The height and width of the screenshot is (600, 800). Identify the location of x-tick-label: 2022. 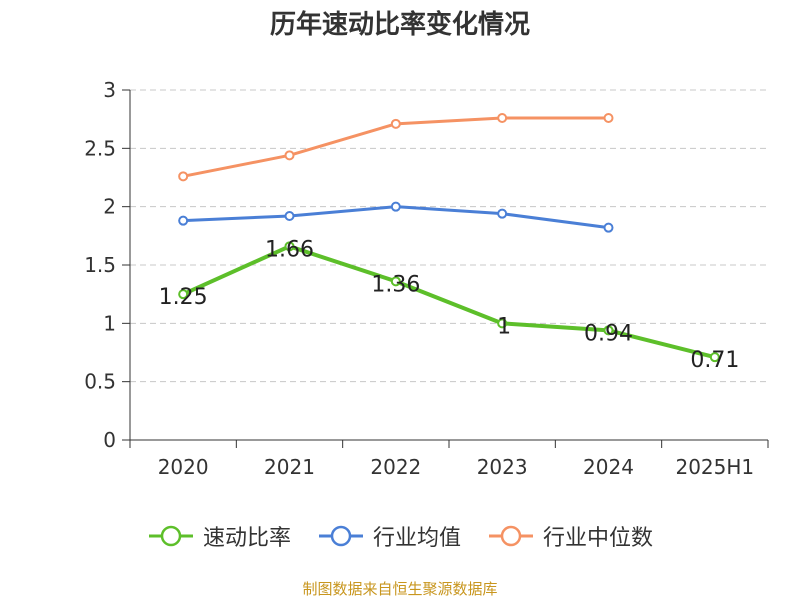
(395, 467).